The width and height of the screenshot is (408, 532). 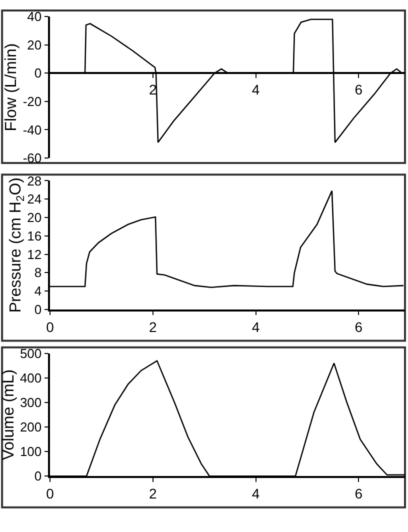 I want to click on y-tick-label: -40, so click(x=32, y=130).